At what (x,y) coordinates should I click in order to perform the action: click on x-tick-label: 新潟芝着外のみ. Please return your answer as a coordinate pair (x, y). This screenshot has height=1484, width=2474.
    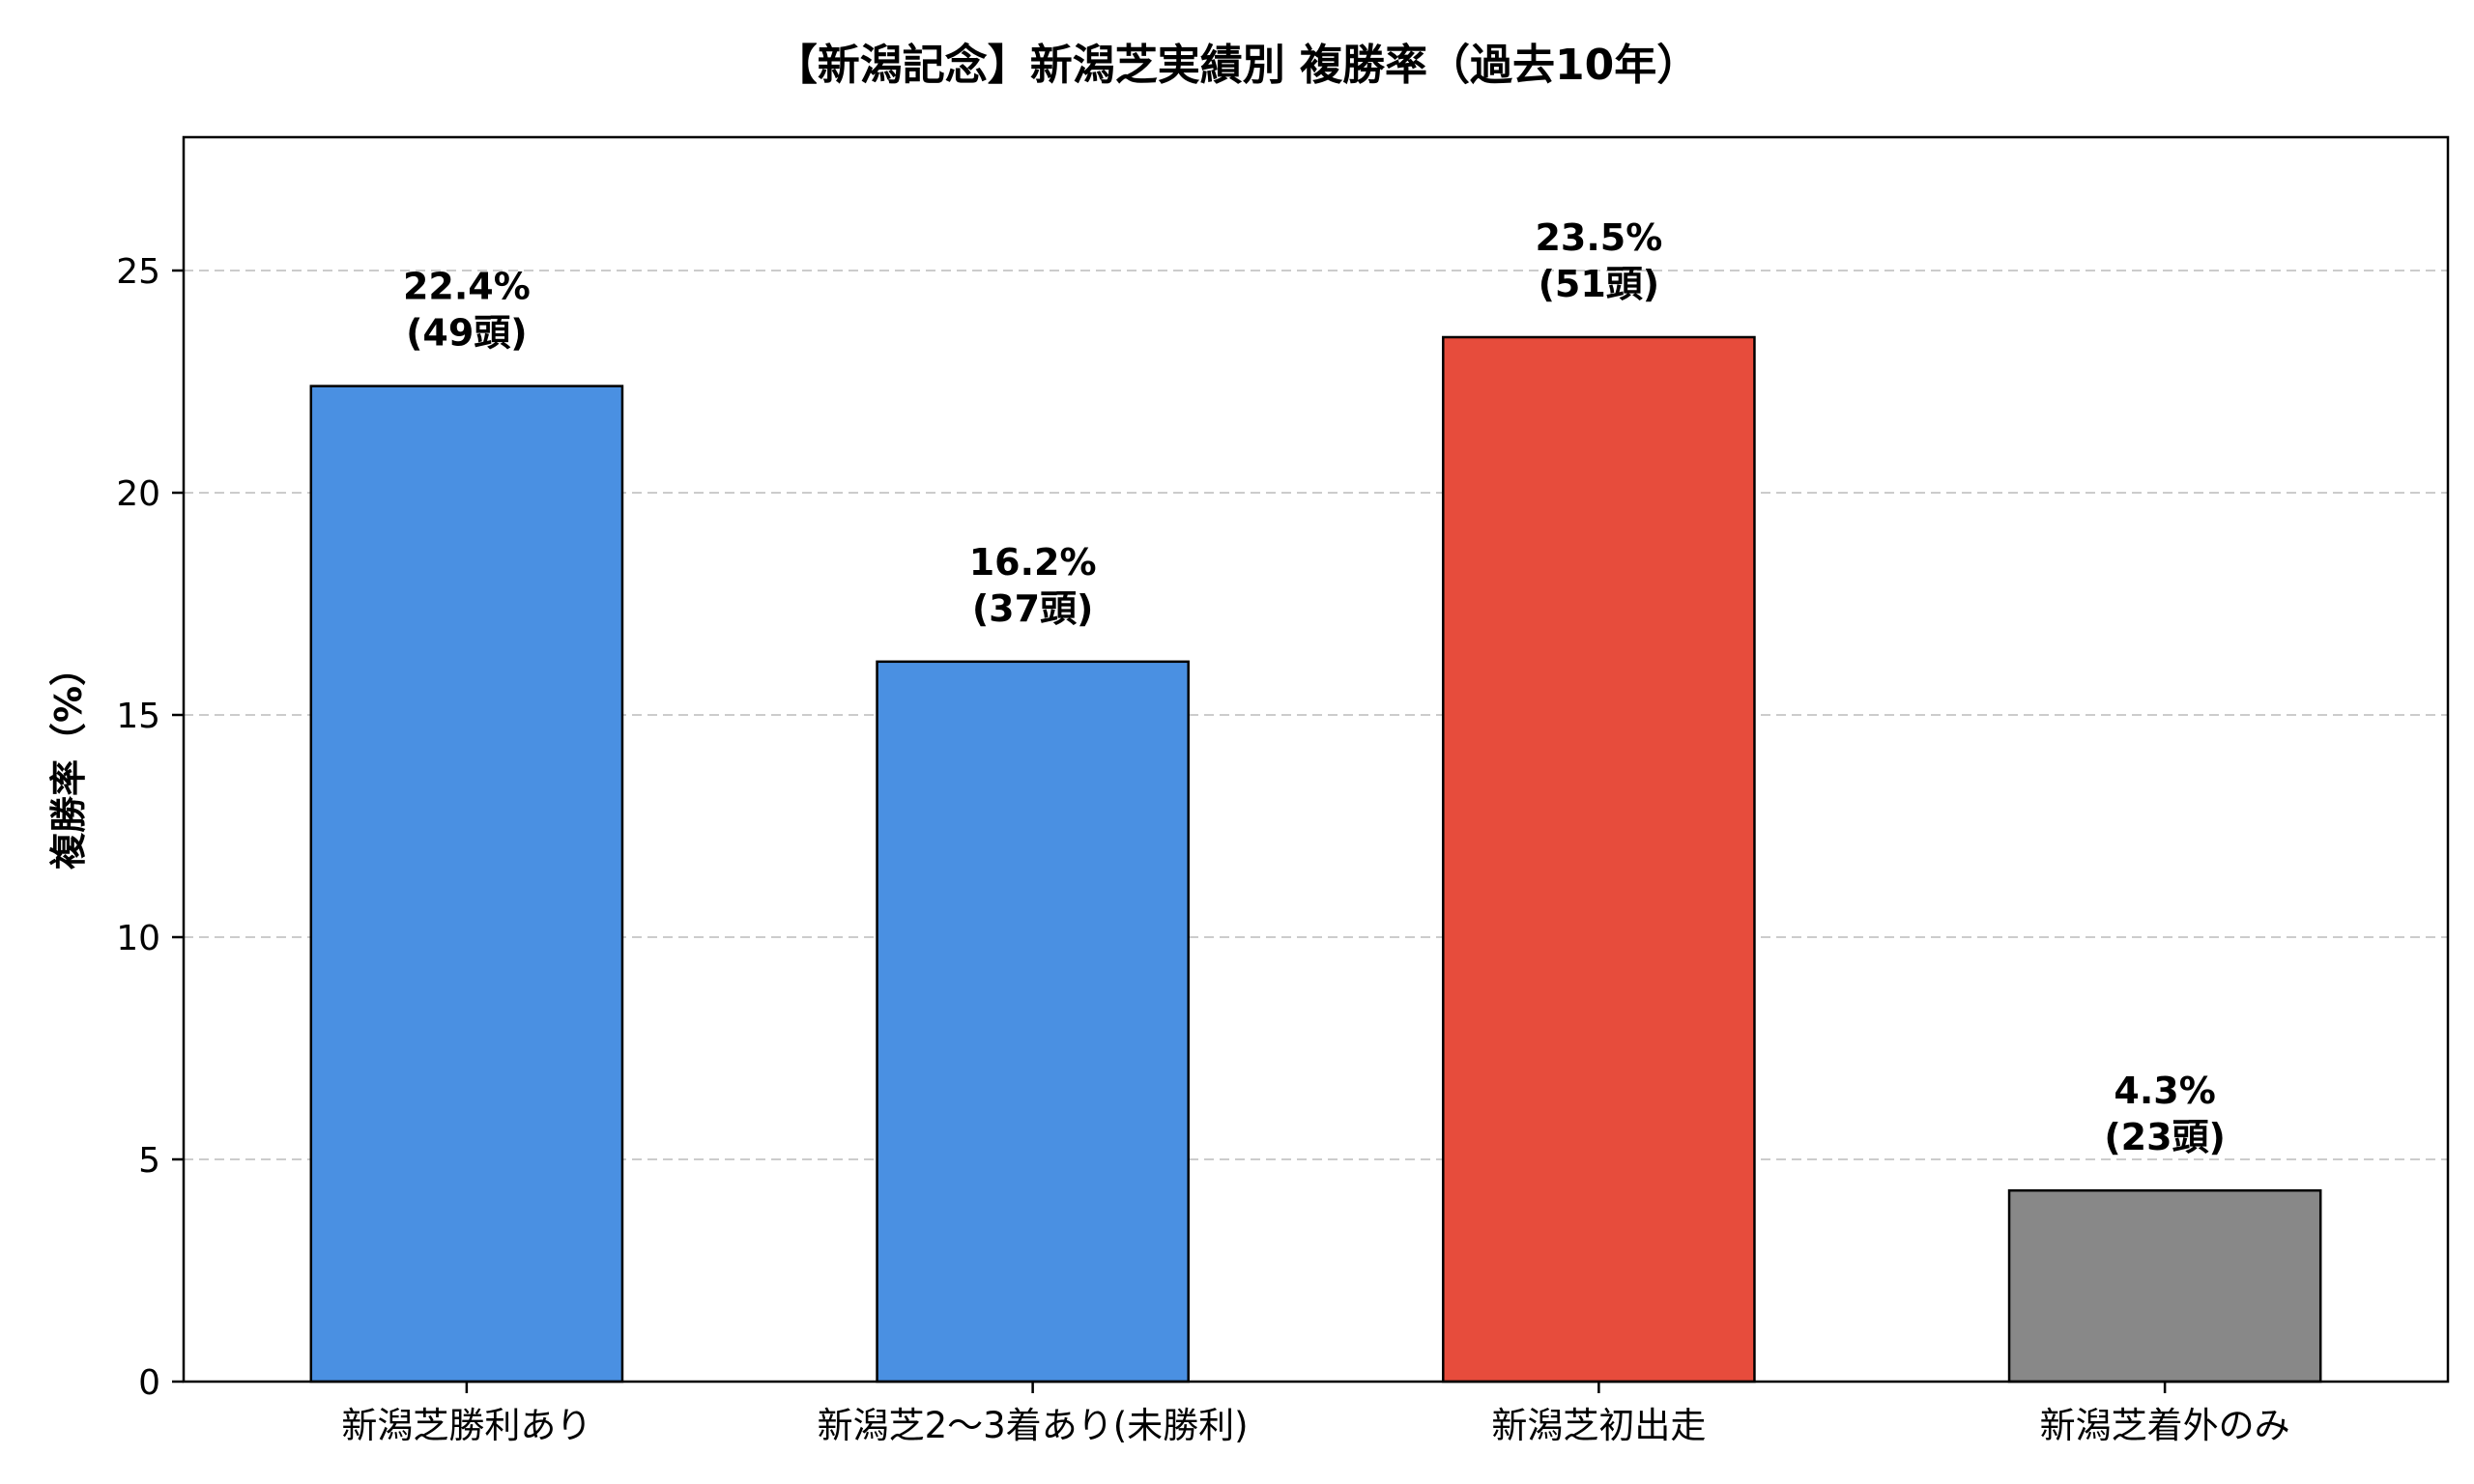
    Looking at the image, I should click on (2165, 1425).